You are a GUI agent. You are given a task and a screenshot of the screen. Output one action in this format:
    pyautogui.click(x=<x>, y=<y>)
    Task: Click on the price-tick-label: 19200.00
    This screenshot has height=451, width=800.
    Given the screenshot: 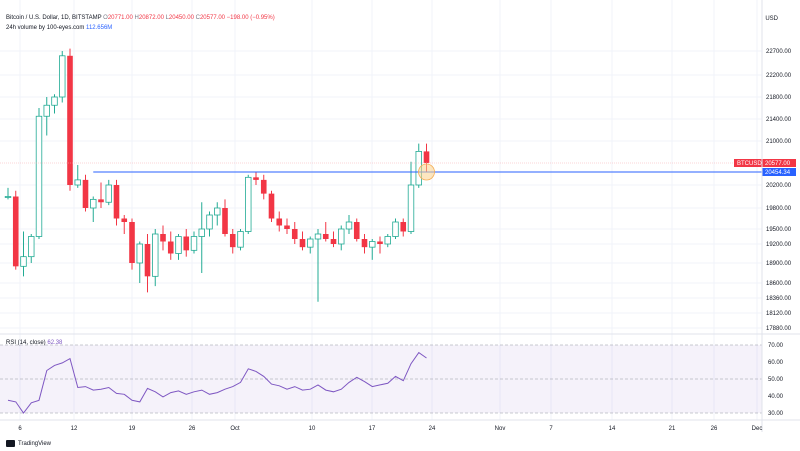 What is the action you would take?
    pyautogui.click(x=779, y=245)
    